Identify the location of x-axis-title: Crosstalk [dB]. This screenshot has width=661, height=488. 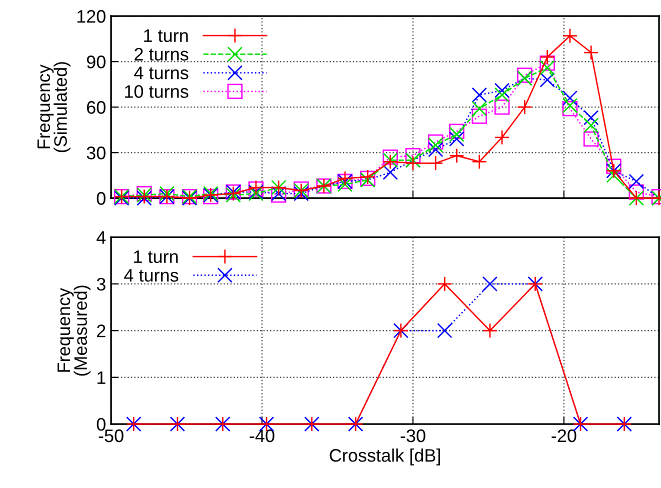
(385, 457).